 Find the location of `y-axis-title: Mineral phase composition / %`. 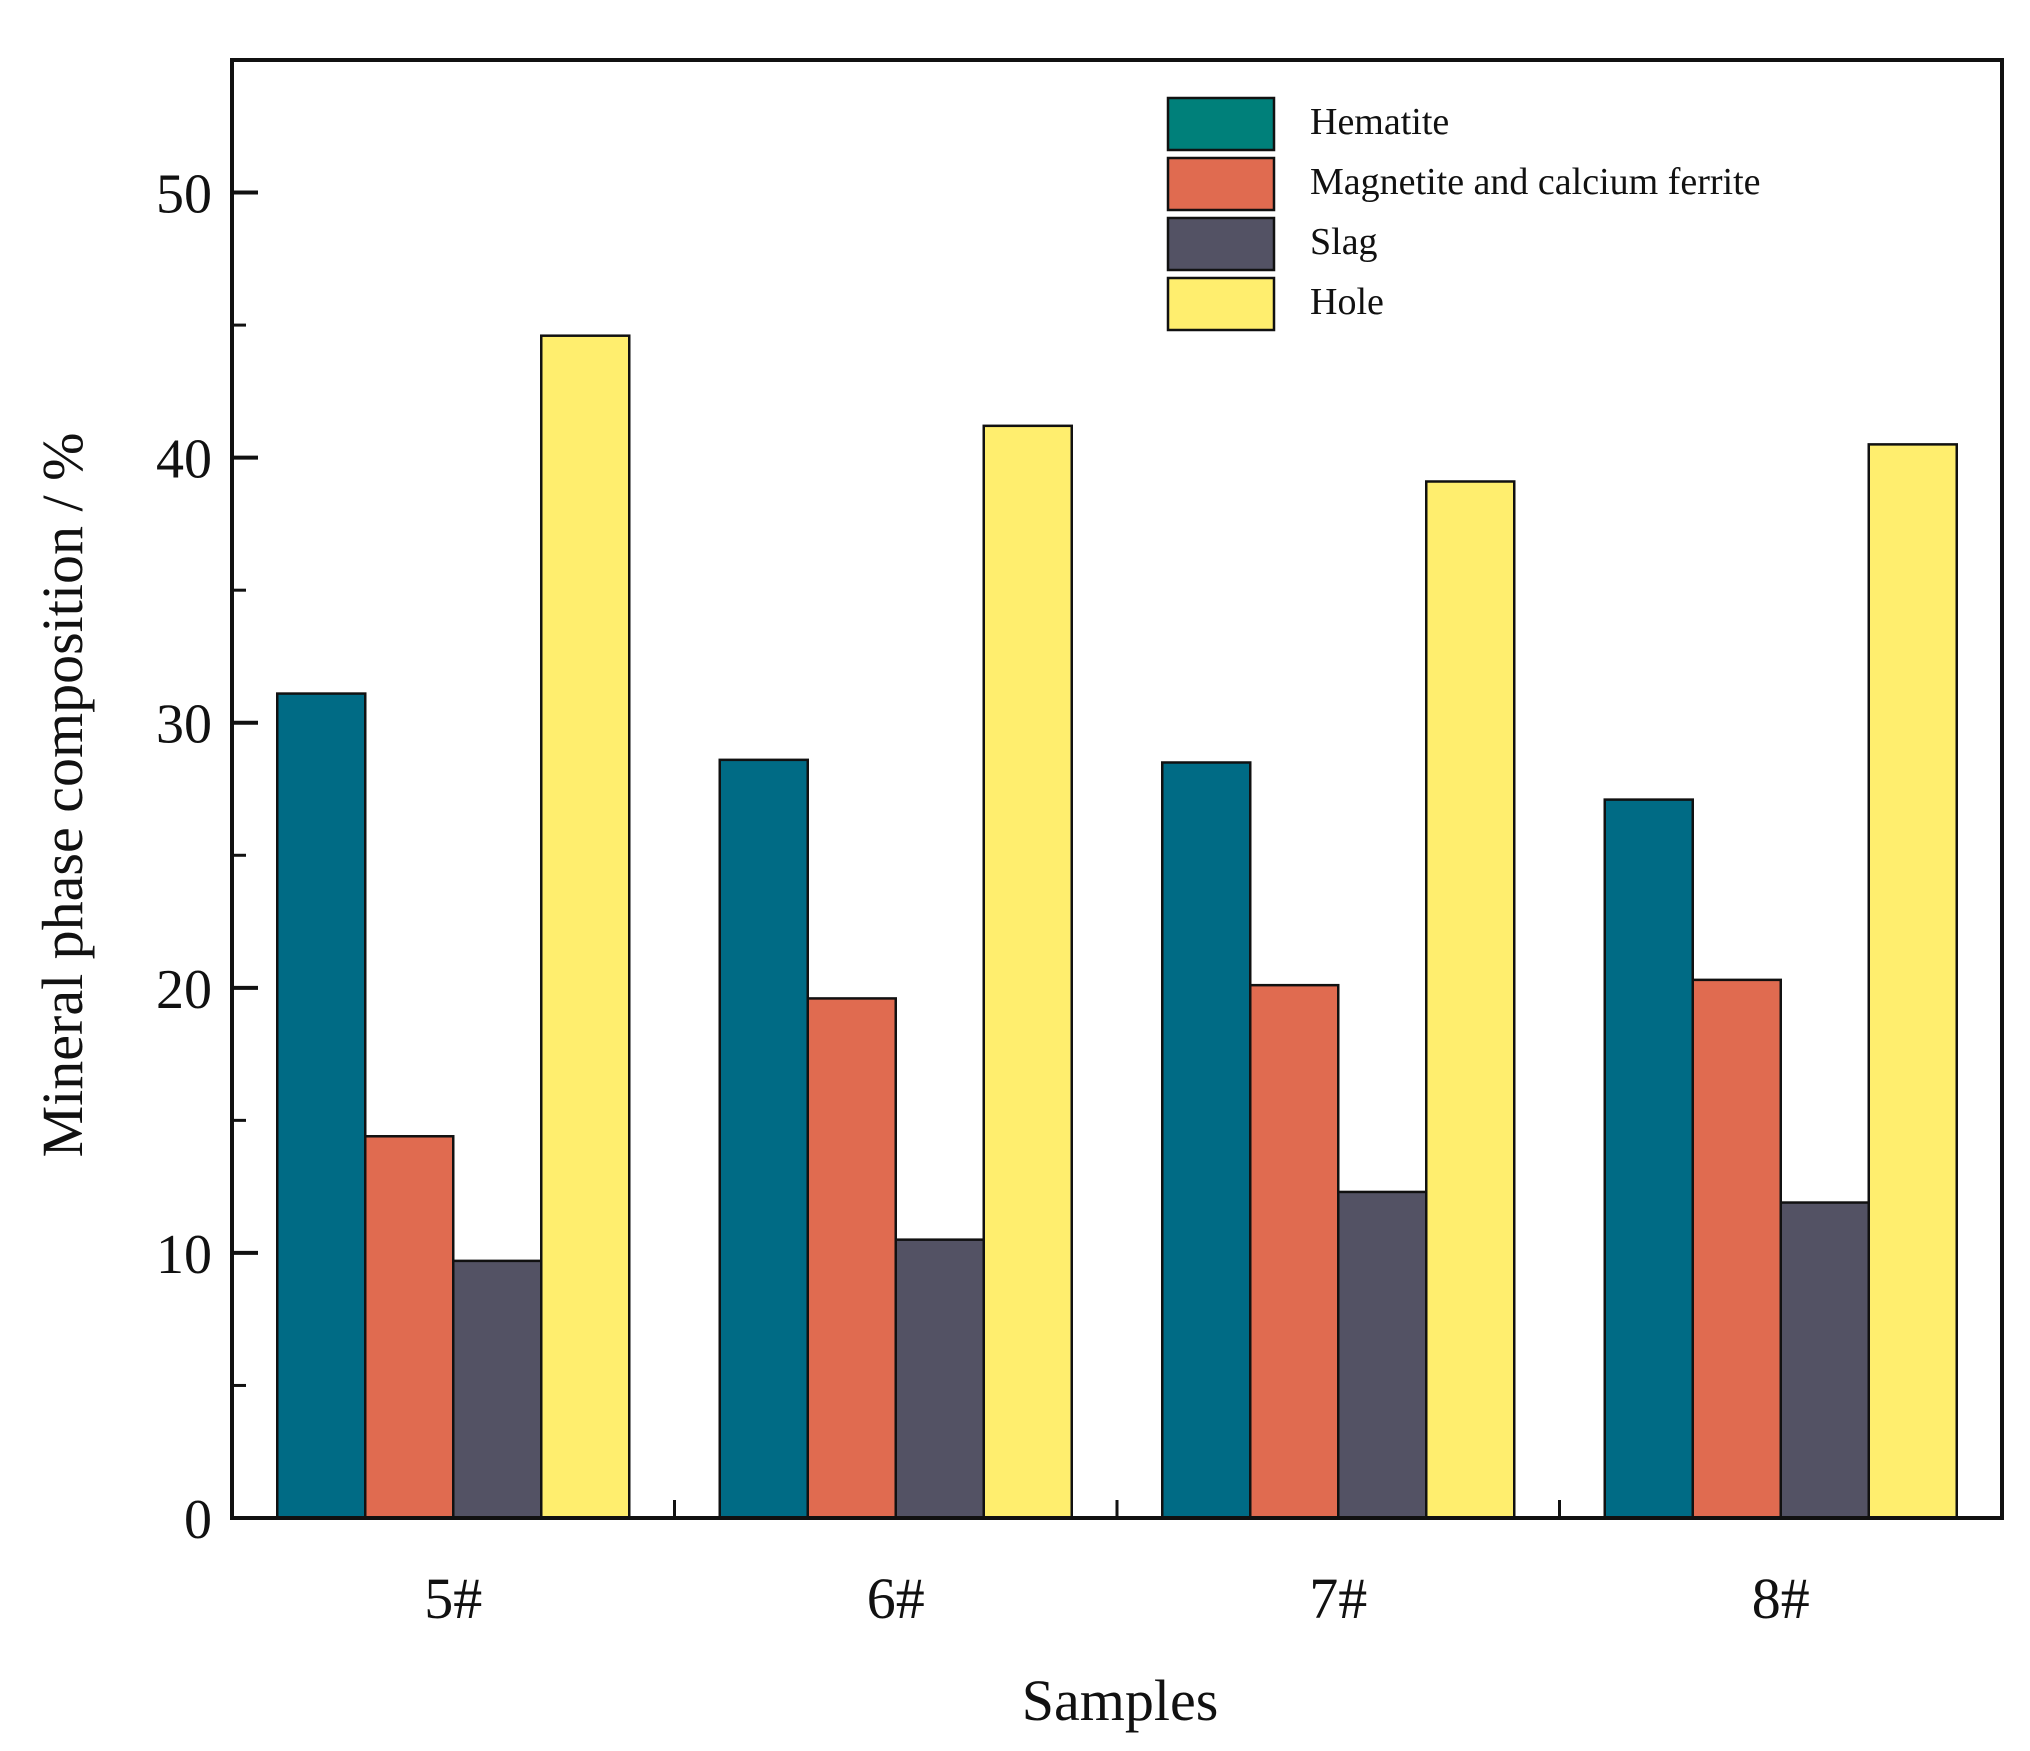

y-axis-title: Mineral phase composition / % is located at coordinates (62, 795).